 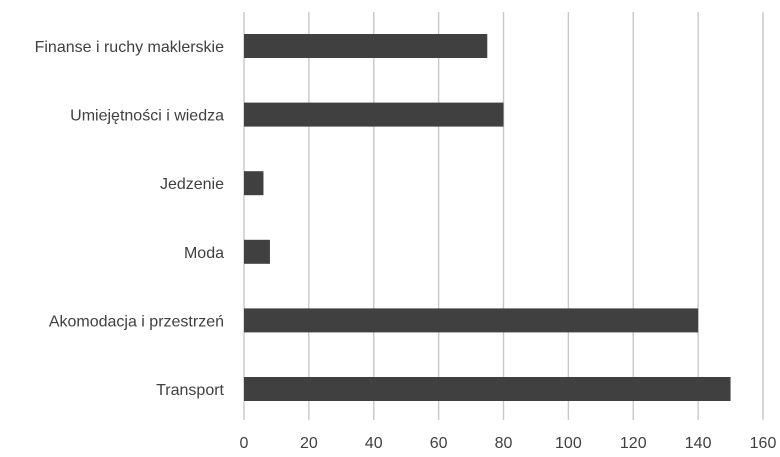 I want to click on x-tick-label: 160, so click(x=763, y=443).